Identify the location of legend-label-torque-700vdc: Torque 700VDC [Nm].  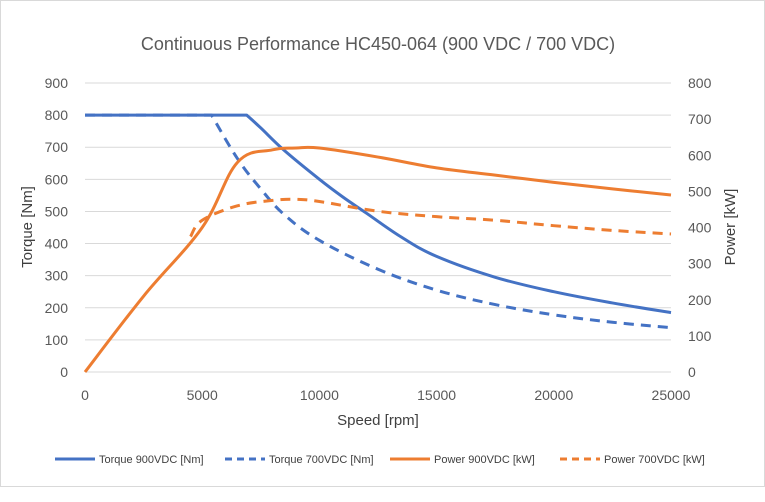
(321, 460).